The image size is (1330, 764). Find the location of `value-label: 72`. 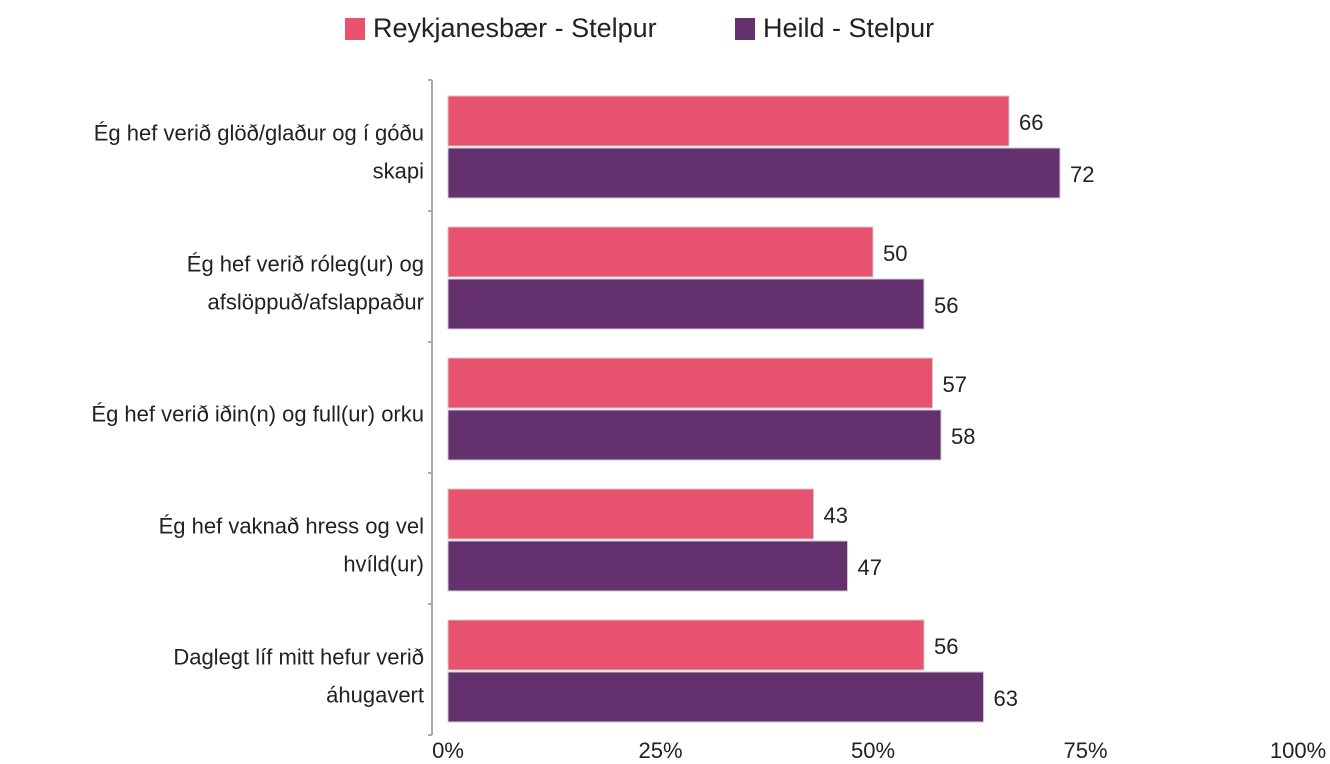

value-label: 72 is located at coordinates (1082, 174).